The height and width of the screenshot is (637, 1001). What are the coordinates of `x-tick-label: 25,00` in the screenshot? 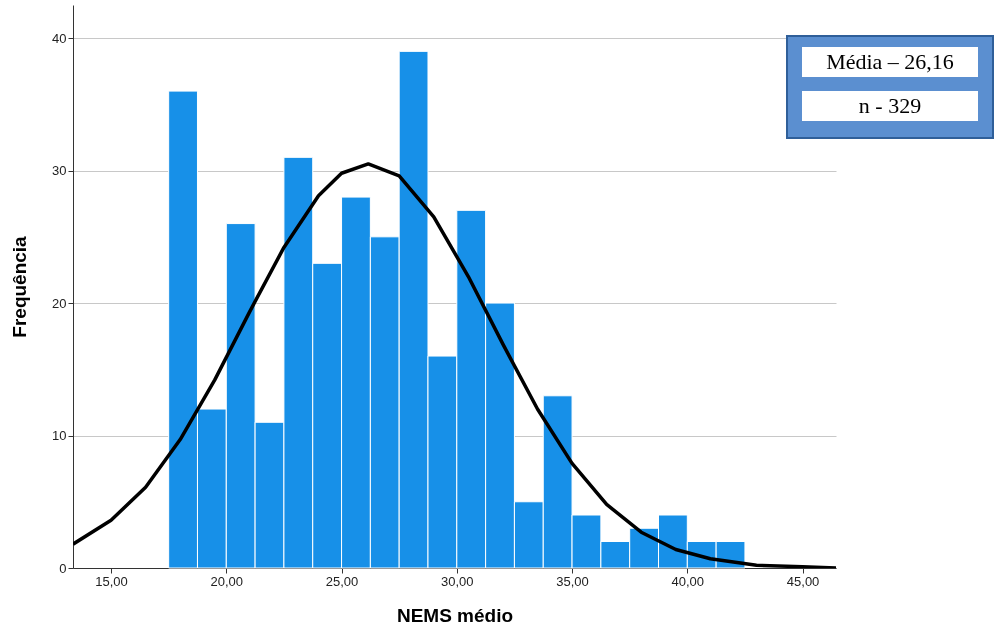 It's located at (342, 581).